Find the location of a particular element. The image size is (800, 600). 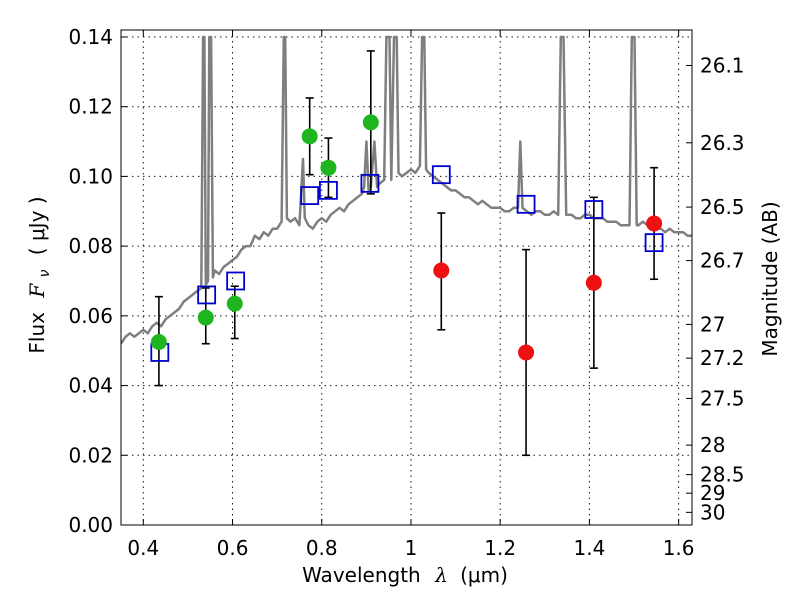

mag-tick-label: 29 is located at coordinates (712, 493).